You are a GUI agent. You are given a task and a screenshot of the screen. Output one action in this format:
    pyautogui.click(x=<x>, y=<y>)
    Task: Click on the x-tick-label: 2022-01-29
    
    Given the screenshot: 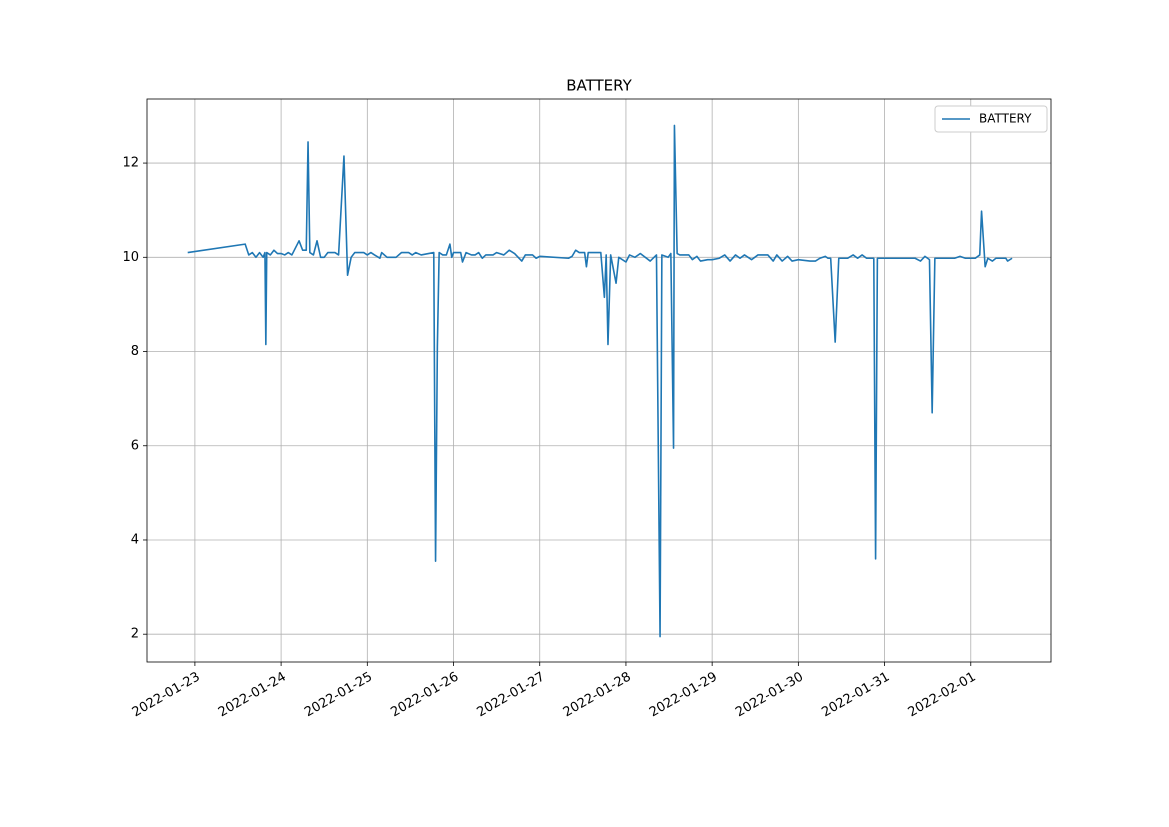 What is the action you would take?
    pyautogui.click(x=683, y=695)
    